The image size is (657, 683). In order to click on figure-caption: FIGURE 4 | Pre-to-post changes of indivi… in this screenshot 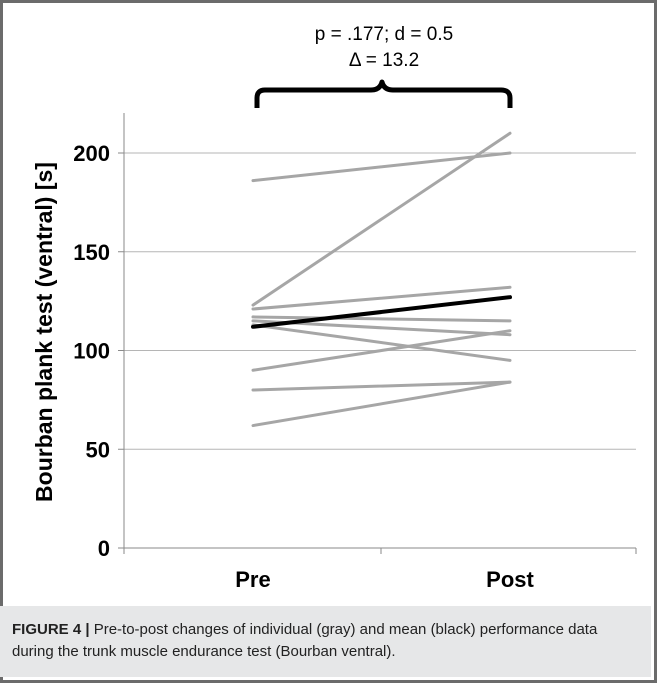, I will do `click(327, 641)`.